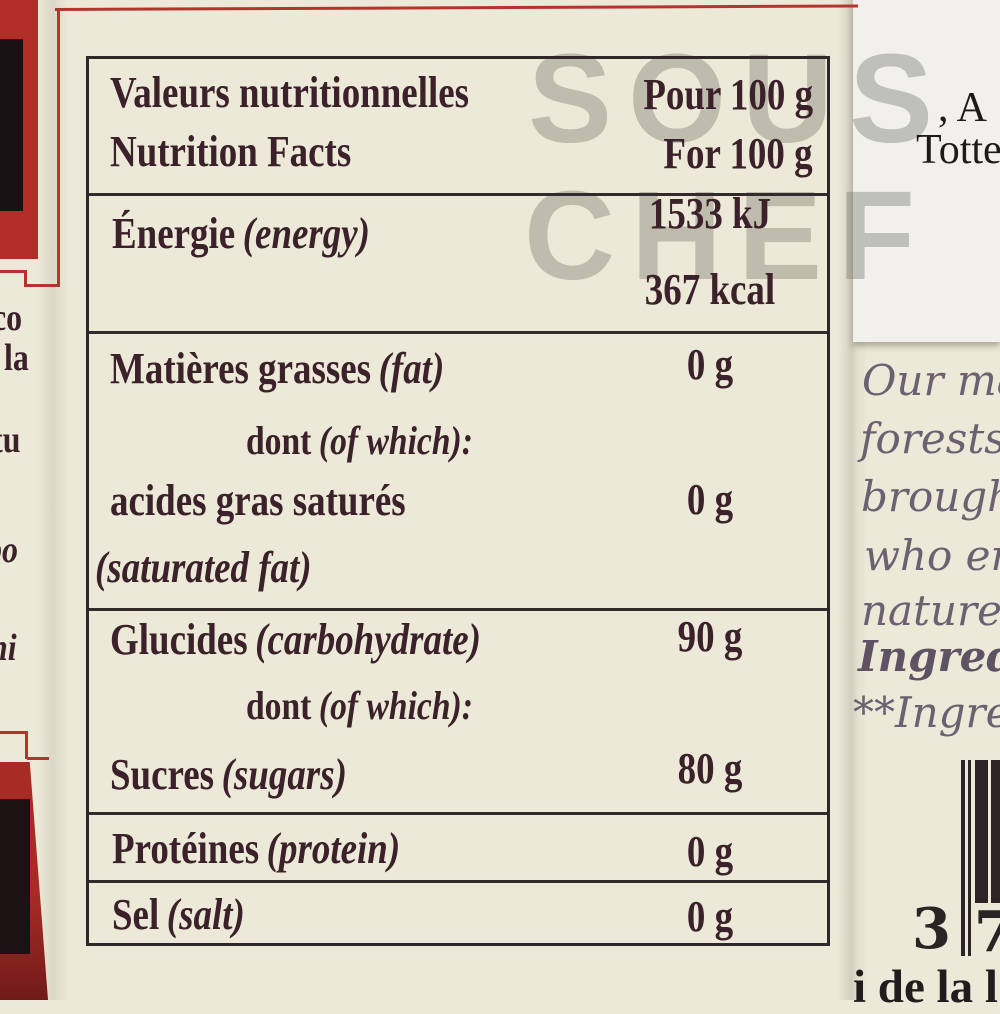 This screenshot has width=1000, height=1014. What do you see at coordinates (359, 440) in the screenshot?
I see `fat-of-which-label: dont (of which):` at bounding box center [359, 440].